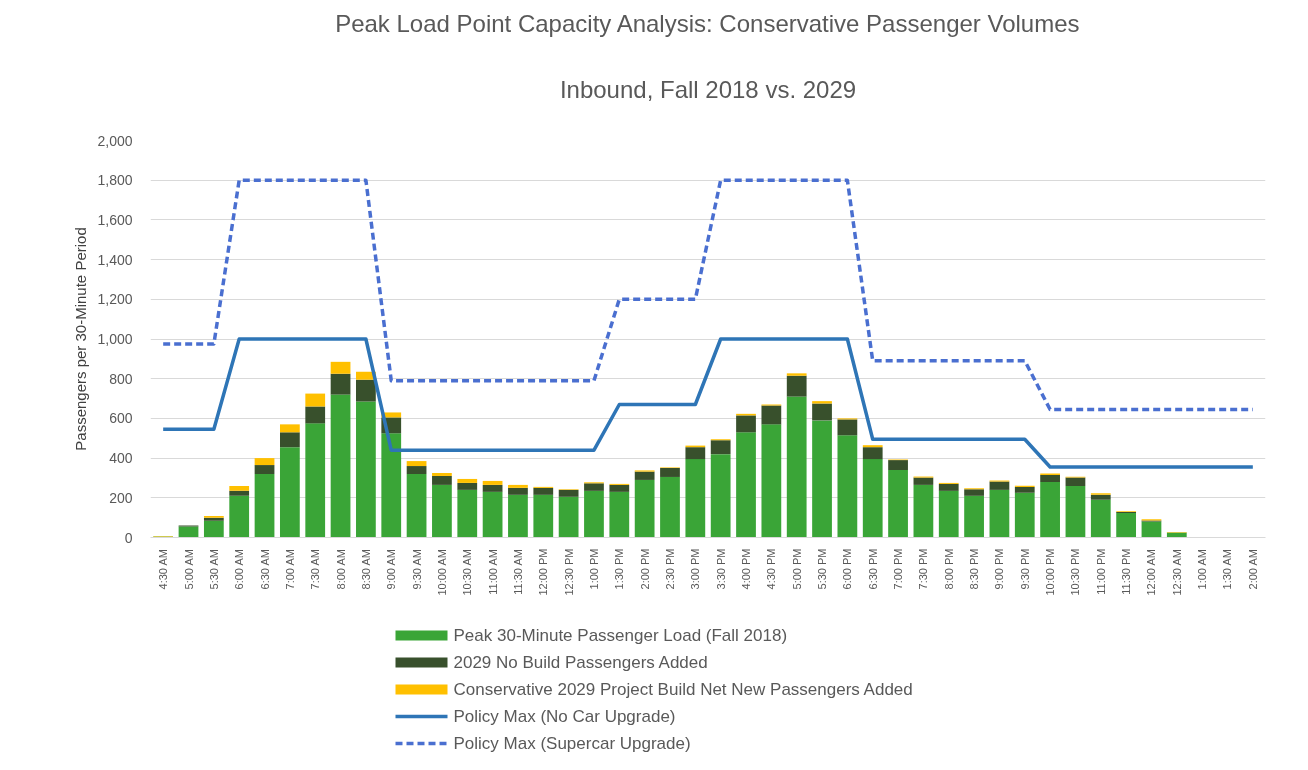 This screenshot has width=1308, height=770. Describe the element at coordinates (289, 569) in the screenshot. I see `x-tick-label: 7:00 AM` at that location.